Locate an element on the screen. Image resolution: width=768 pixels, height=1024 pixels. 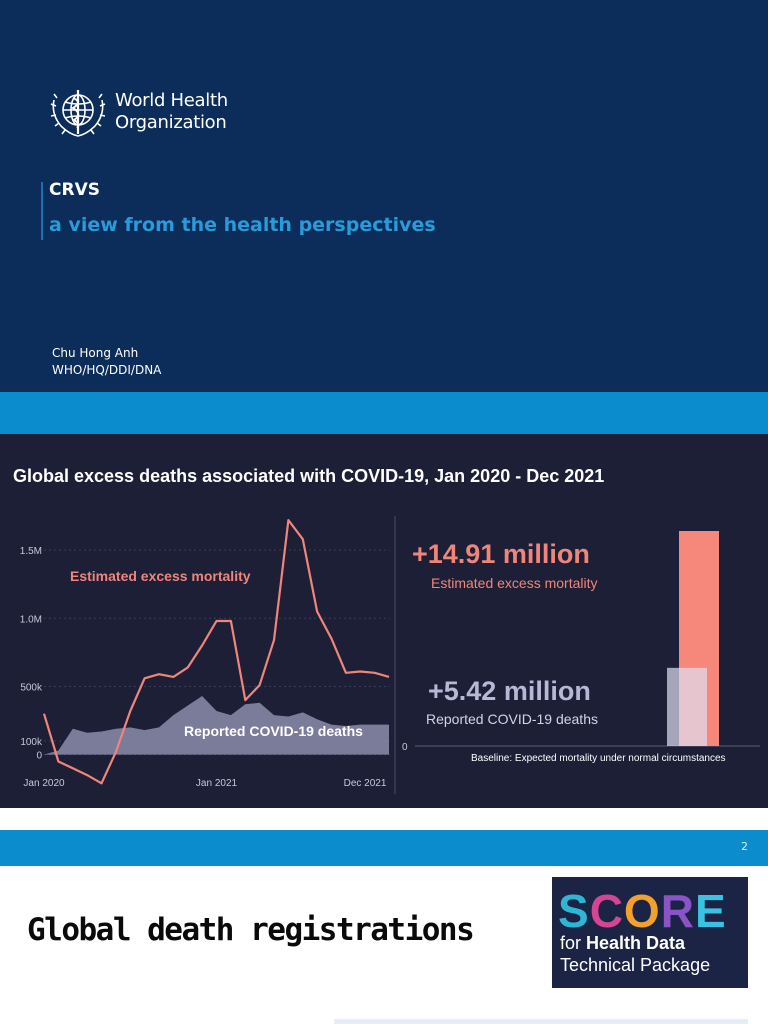
score-tagline-1: for Health Data is located at coordinates (622, 943).